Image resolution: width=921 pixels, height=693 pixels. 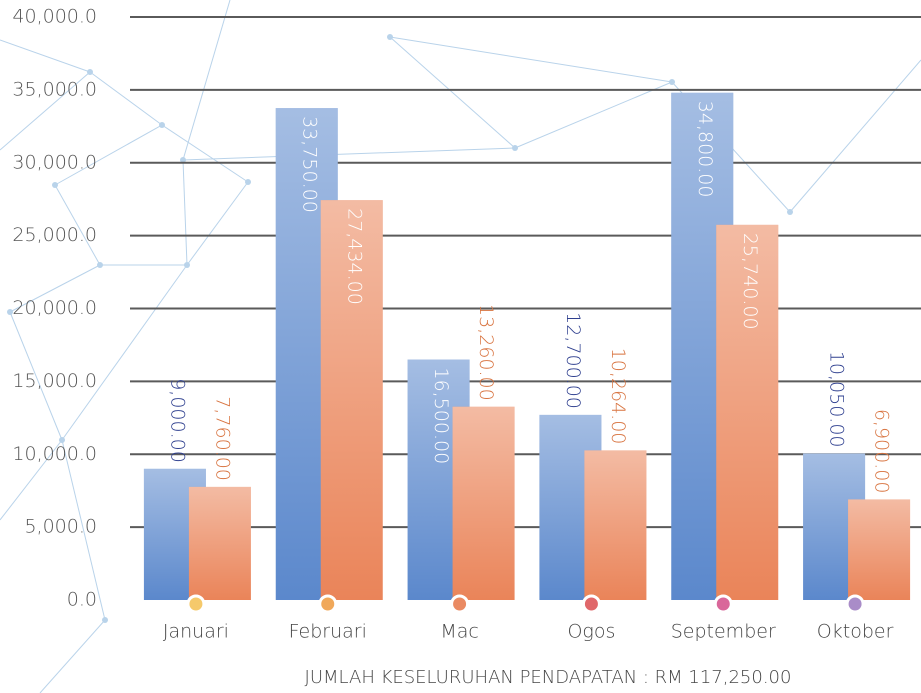 What do you see at coordinates (354, 256) in the screenshot?
I see `value-label: 27,434.00` at bounding box center [354, 256].